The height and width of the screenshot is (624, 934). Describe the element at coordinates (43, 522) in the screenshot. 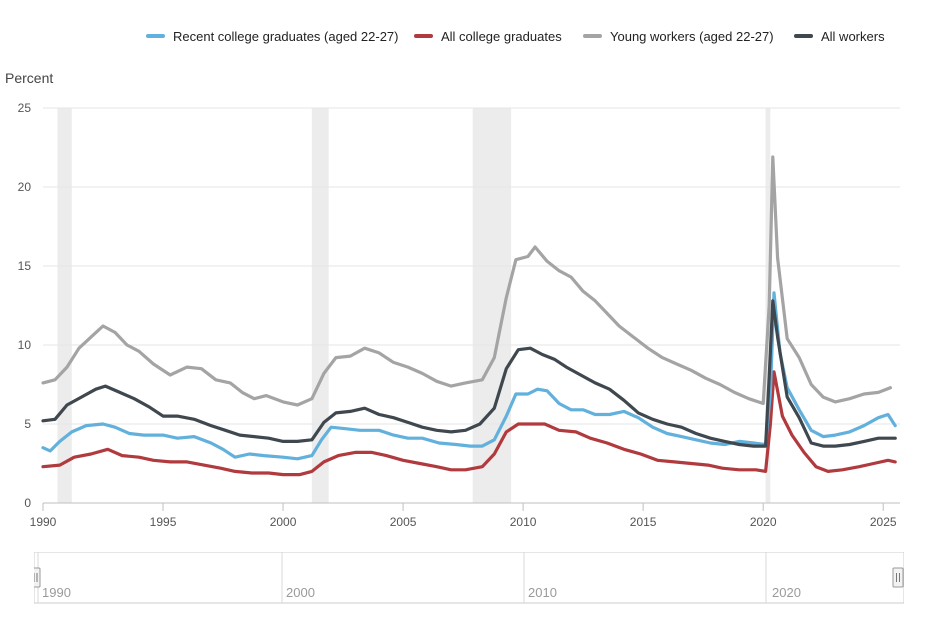

I see `x-tick-label: 1990` at that location.